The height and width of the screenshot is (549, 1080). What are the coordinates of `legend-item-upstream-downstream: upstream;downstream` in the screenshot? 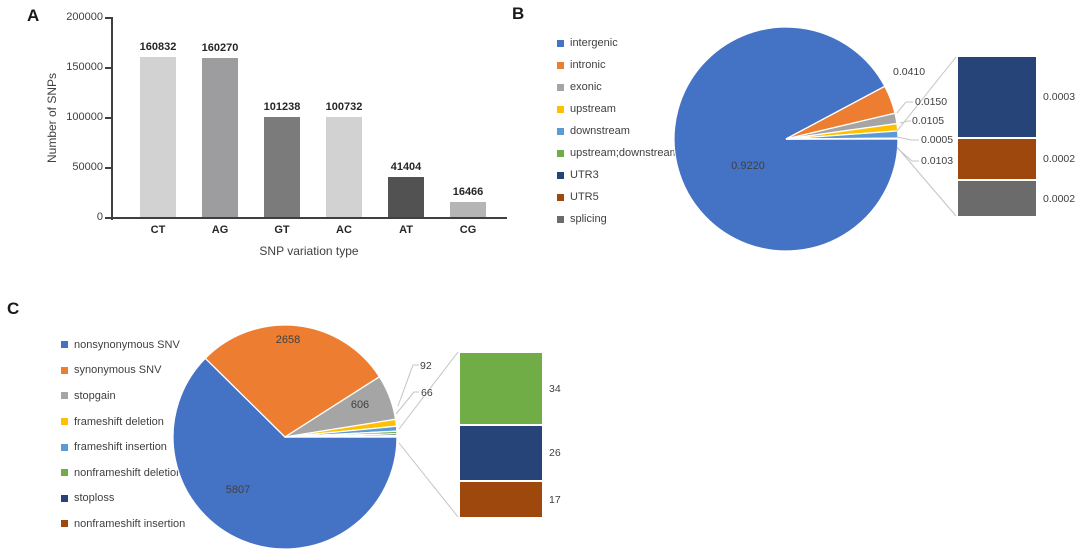 It's located at (618, 153).